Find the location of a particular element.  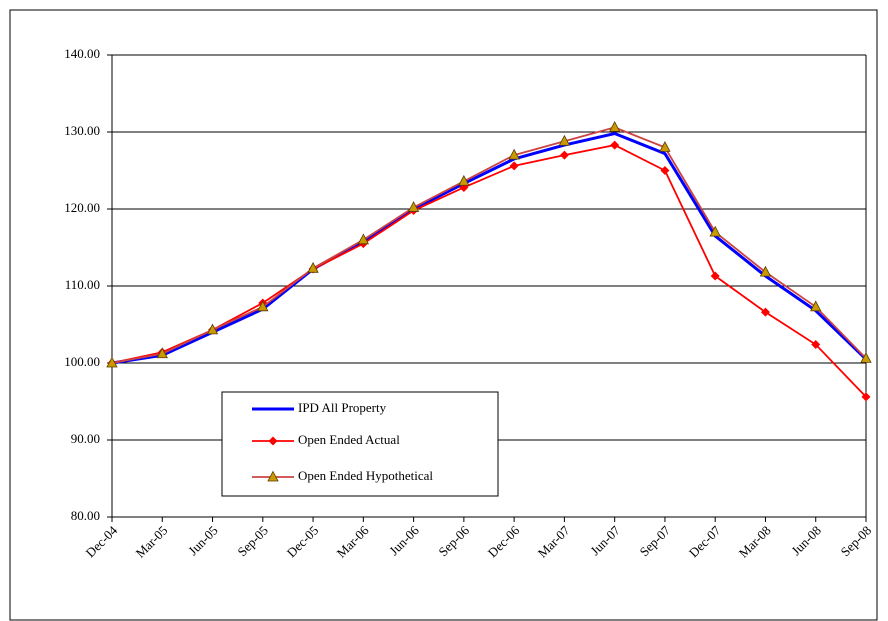

y-tick-label: 110.00 is located at coordinates (82, 284).